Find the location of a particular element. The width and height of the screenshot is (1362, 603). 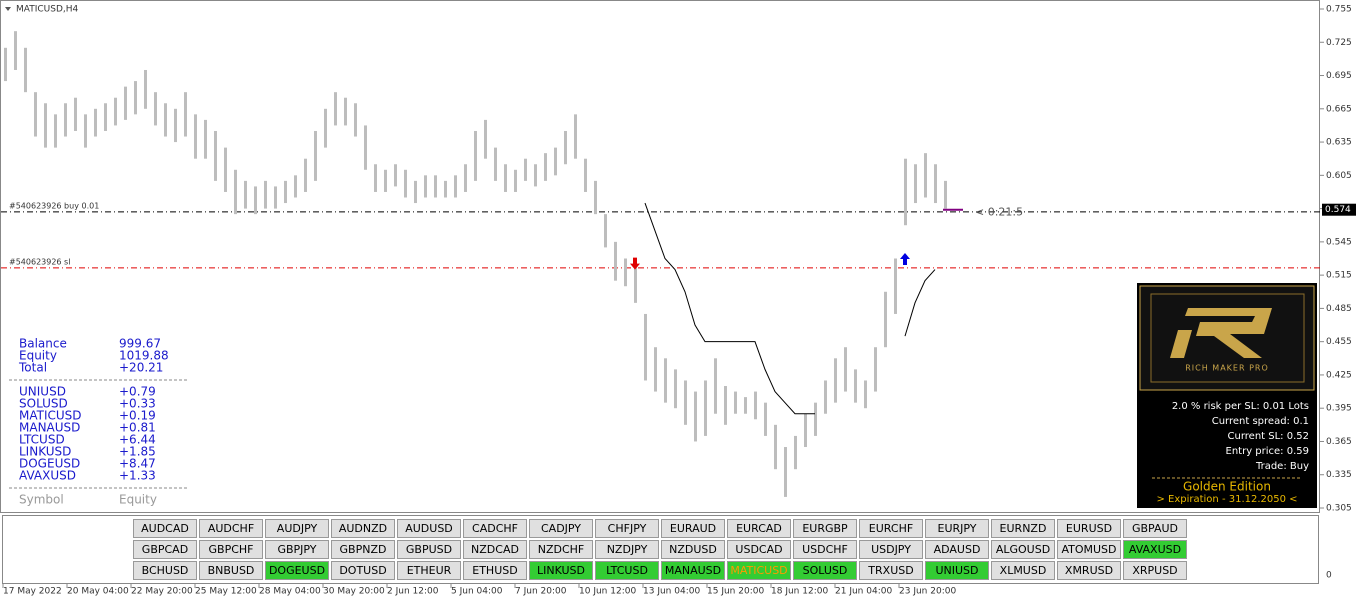

symbol-button: AUDNZD is located at coordinates (363, 528).